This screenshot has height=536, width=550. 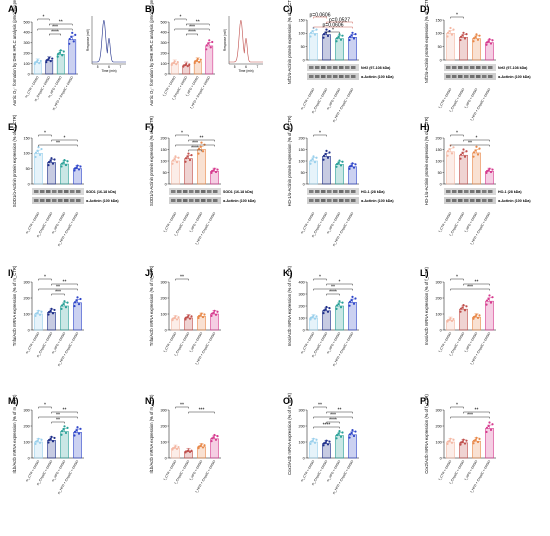 What do you see at coordinates (88, 40) in the screenshot?
I see `inset-y-label: Response (mV)` at bounding box center [88, 40].